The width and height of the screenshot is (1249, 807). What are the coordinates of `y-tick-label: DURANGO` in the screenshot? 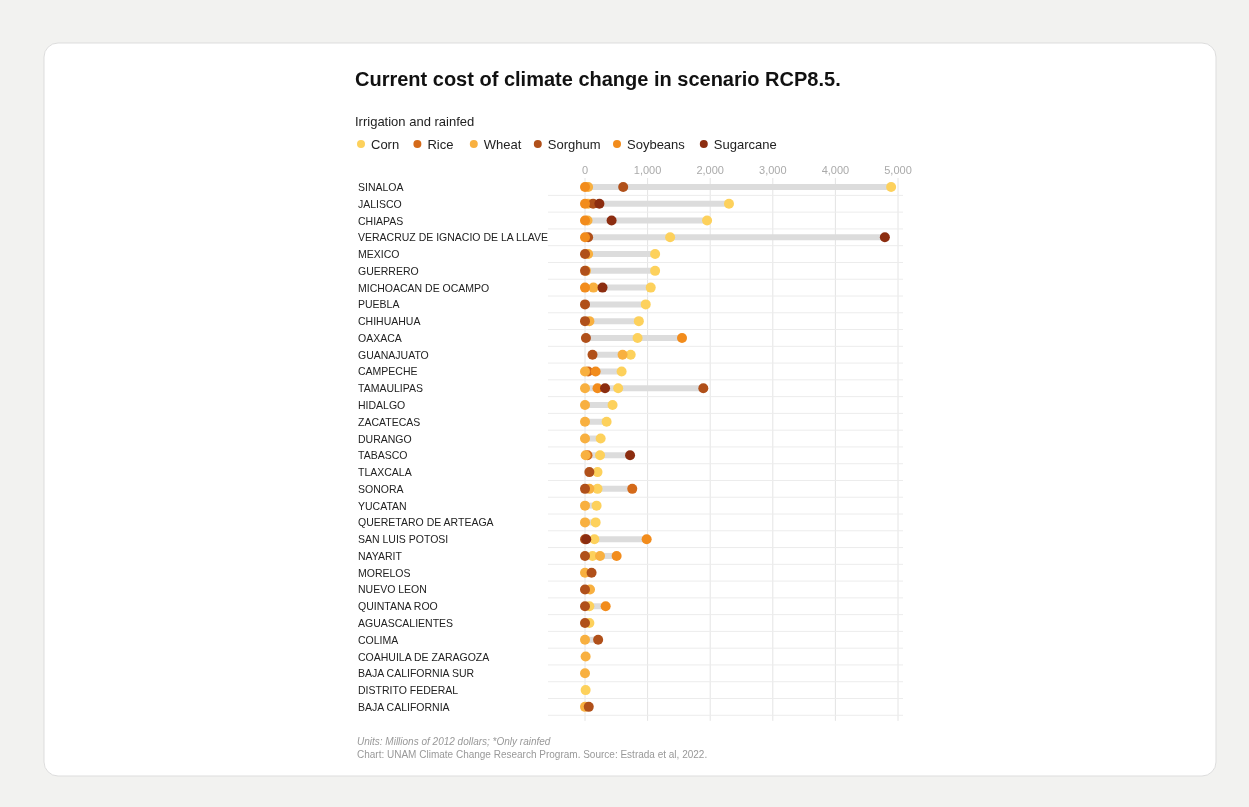 It's located at (385, 438).